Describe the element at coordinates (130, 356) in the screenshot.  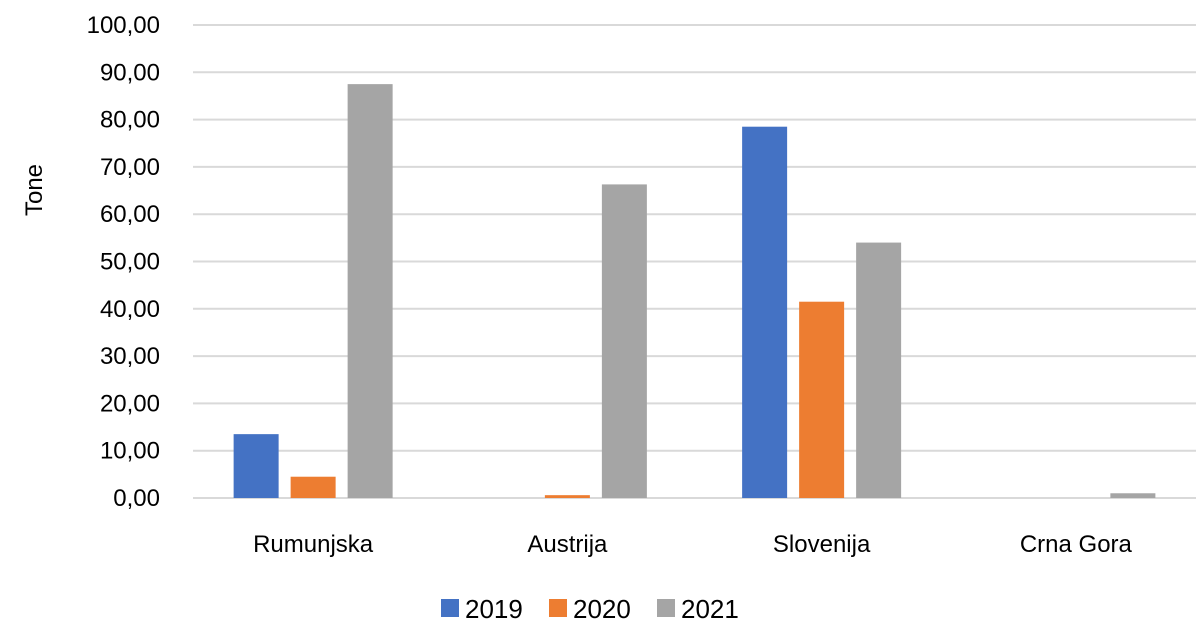
I see `y-tick-label: 30,00` at that location.